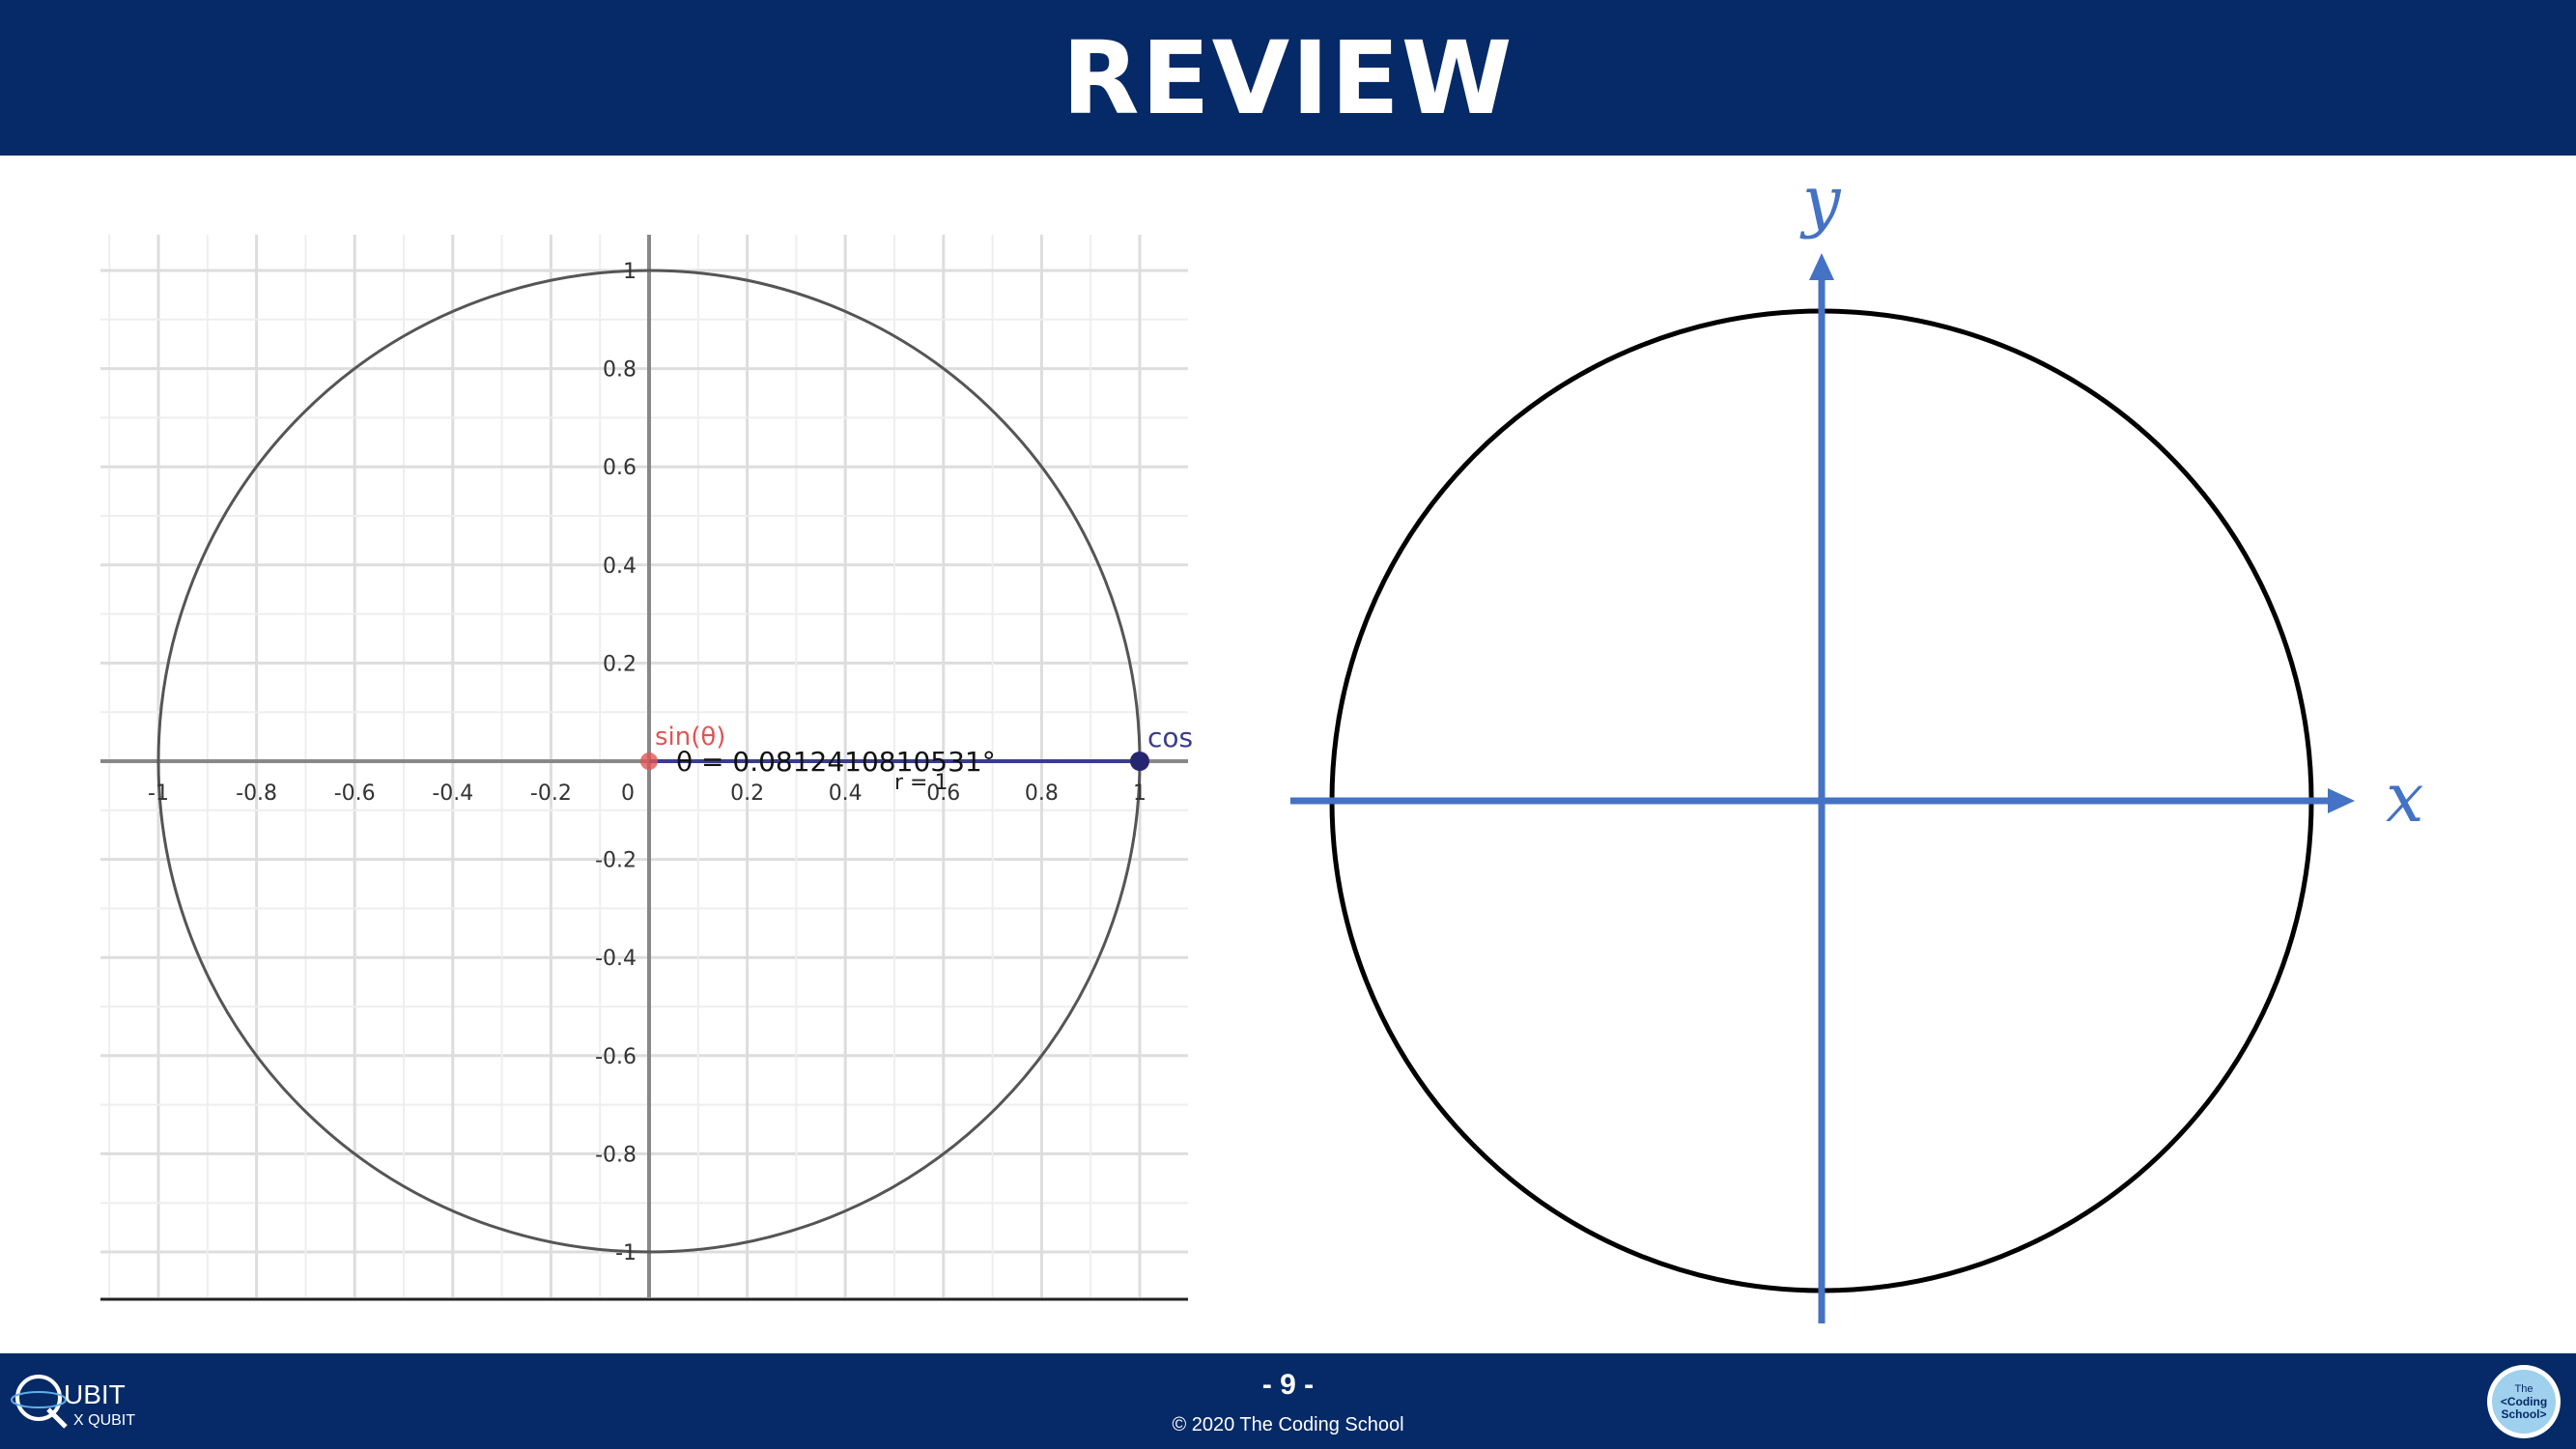  What do you see at coordinates (2404, 798) in the screenshot?
I see `x-axis-label: x` at bounding box center [2404, 798].